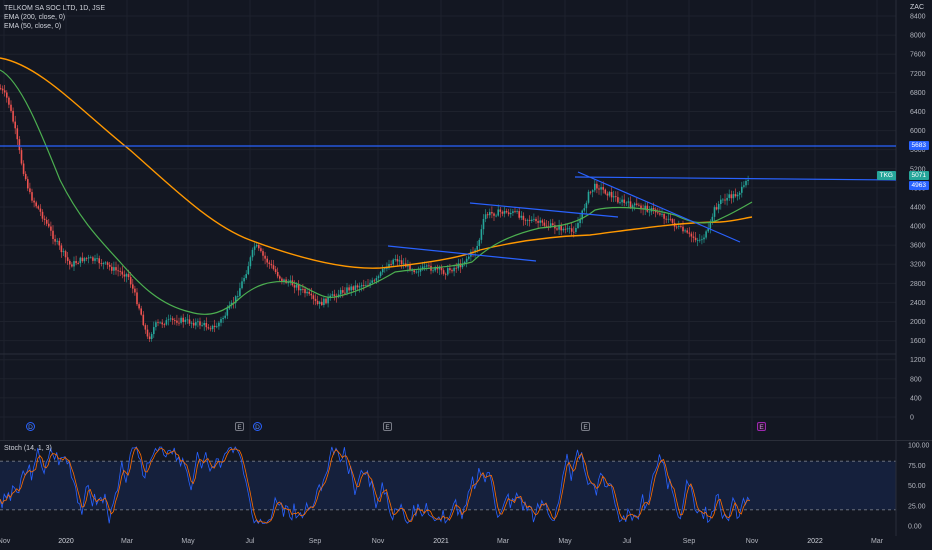 This screenshot has width=932, height=550. What do you see at coordinates (918, 175) in the screenshot?
I see `last-price-tag: 5071` at bounding box center [918, 175].